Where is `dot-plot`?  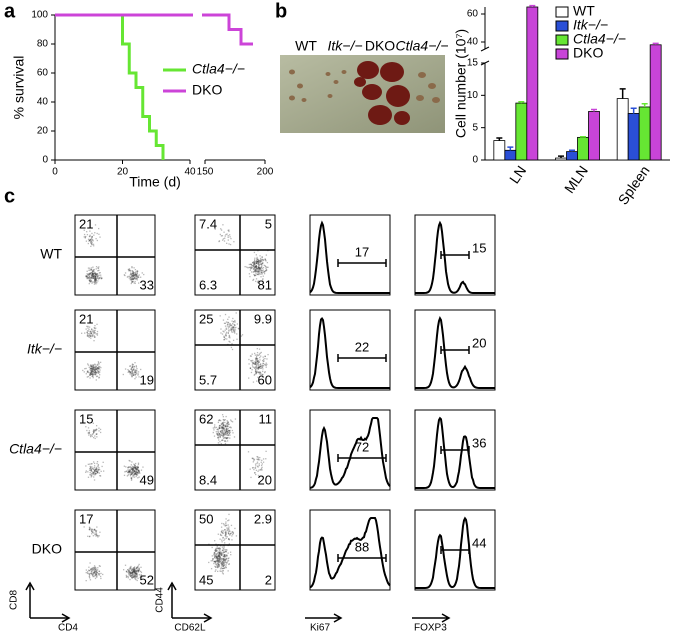 dot-plot is located at coordinates (244, 347).